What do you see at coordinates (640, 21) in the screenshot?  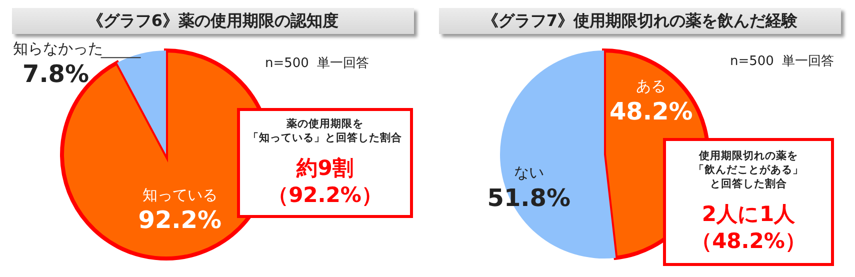 I see `chart-title: 《グラフ7》使用期限切れの薬を飲んだ経験` at bounding box center [640, 21].